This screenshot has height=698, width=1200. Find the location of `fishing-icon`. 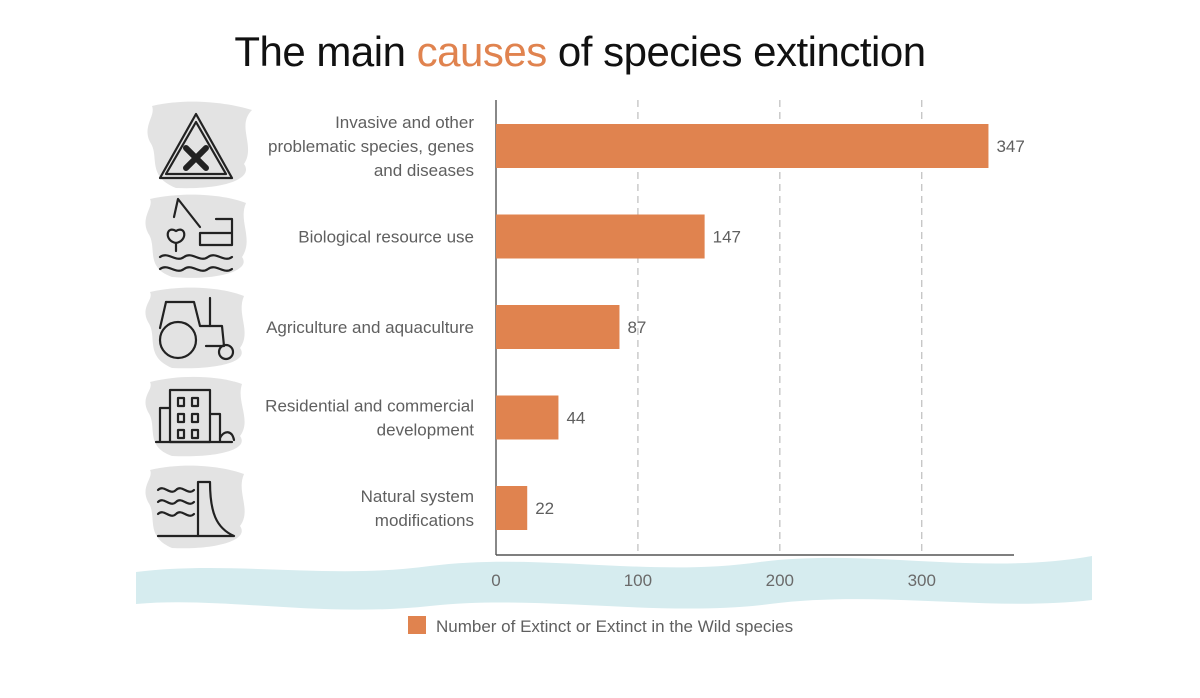

fishing-icon is located at coordinates (196, 234).